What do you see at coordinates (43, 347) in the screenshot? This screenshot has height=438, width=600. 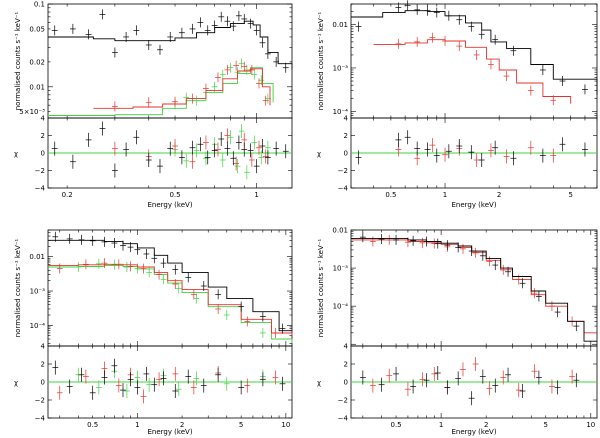 I see `res-tick-label: 4` at bounding box center [43, 347].